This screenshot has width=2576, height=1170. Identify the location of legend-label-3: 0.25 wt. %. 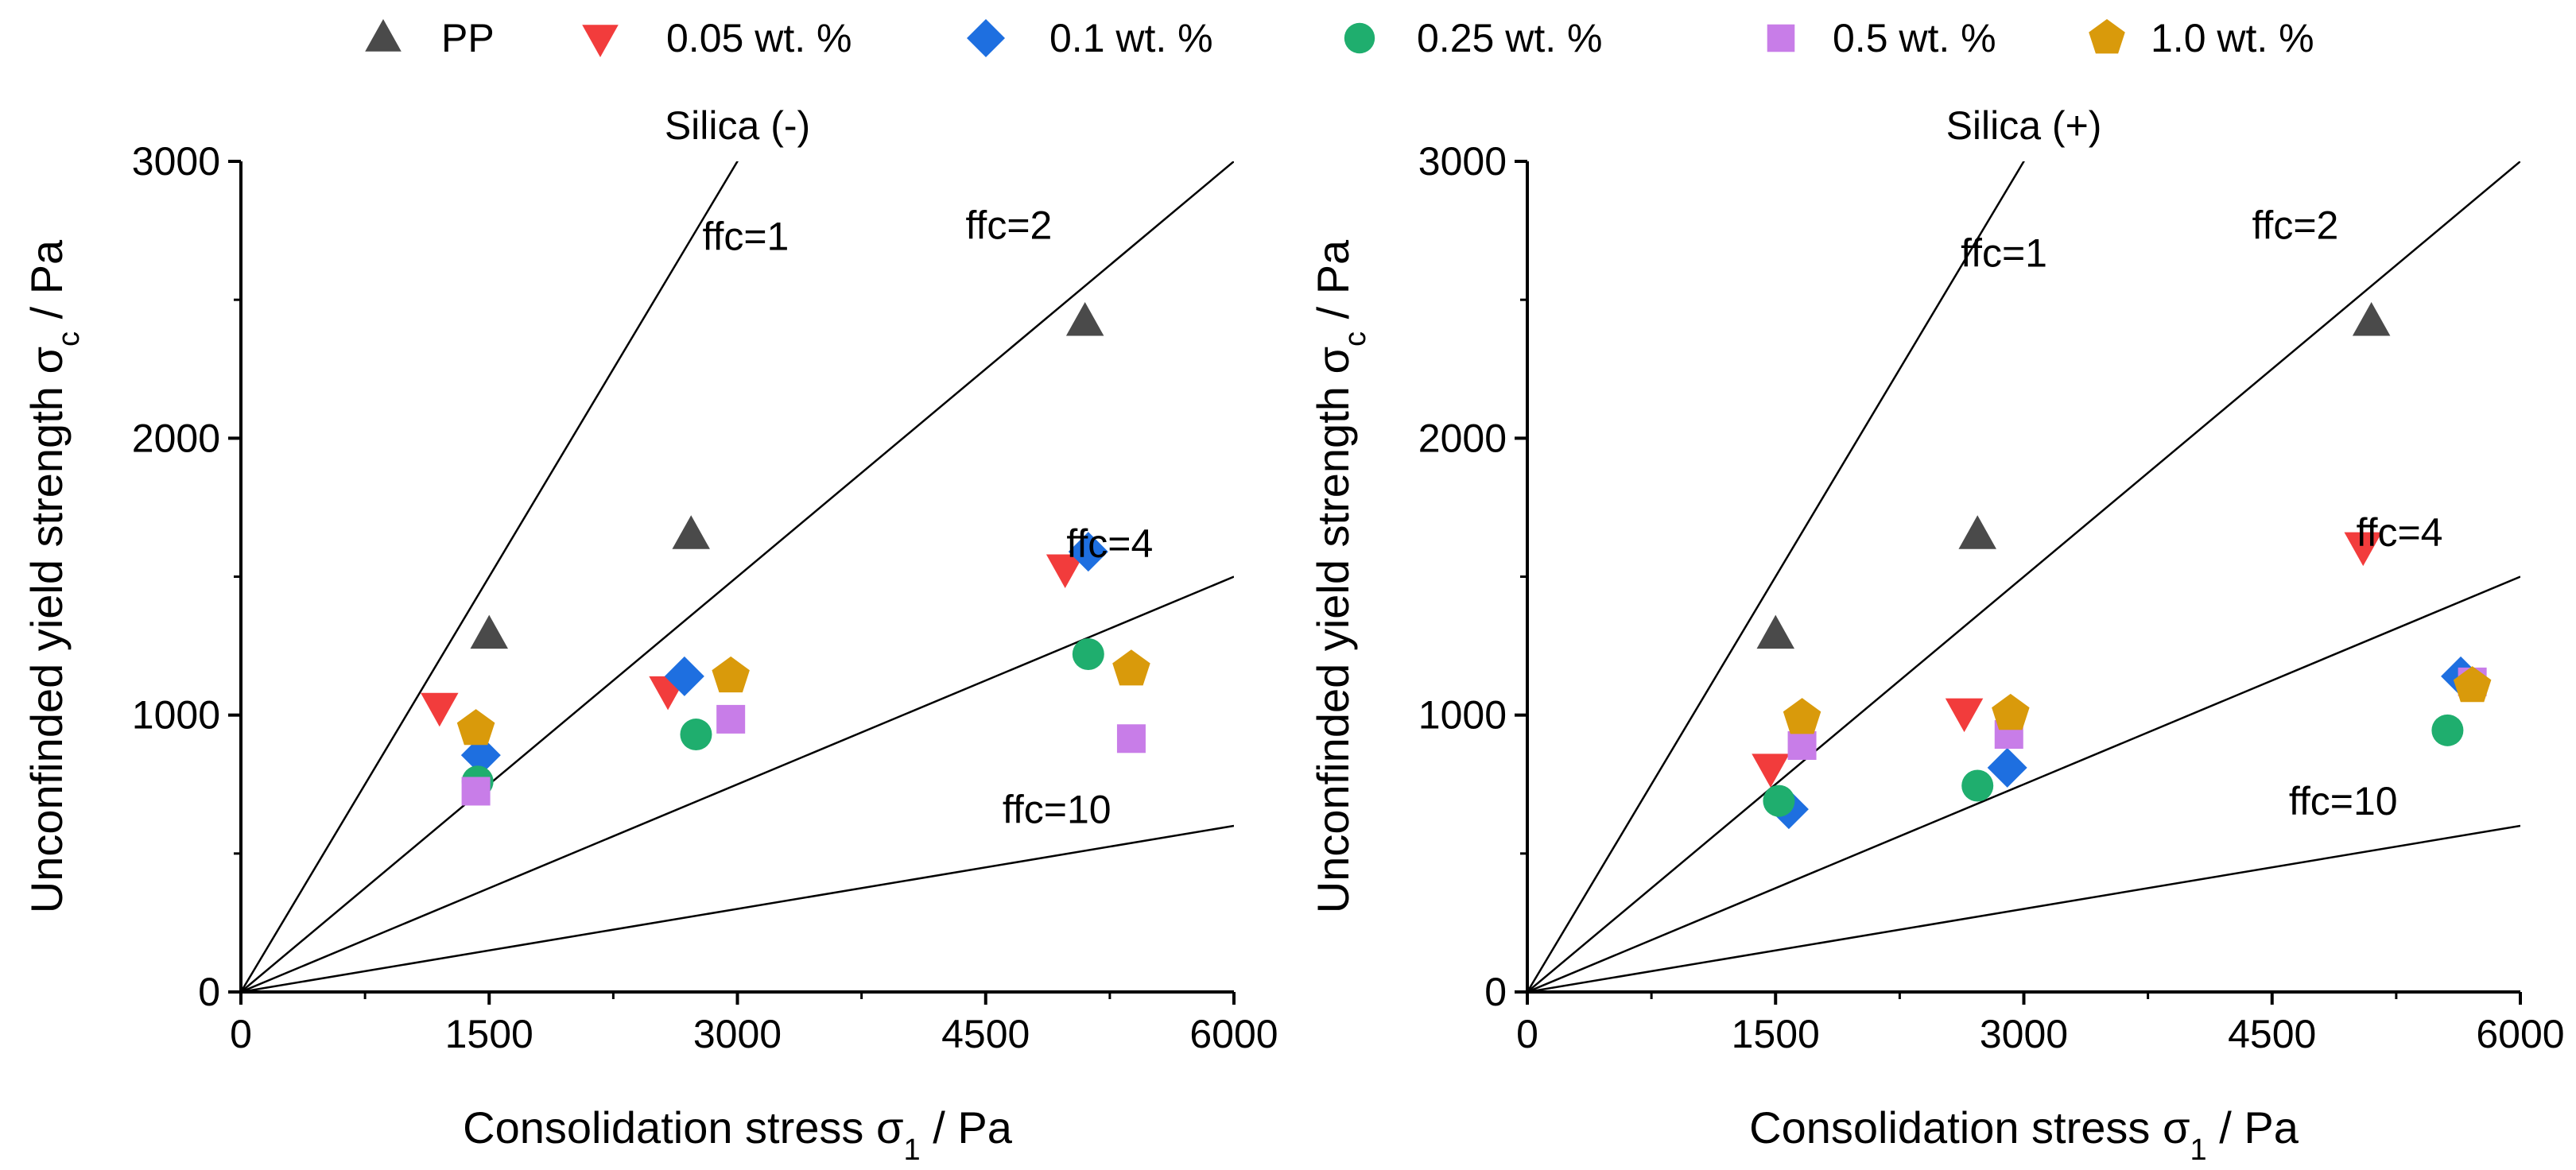
(1509, 38).